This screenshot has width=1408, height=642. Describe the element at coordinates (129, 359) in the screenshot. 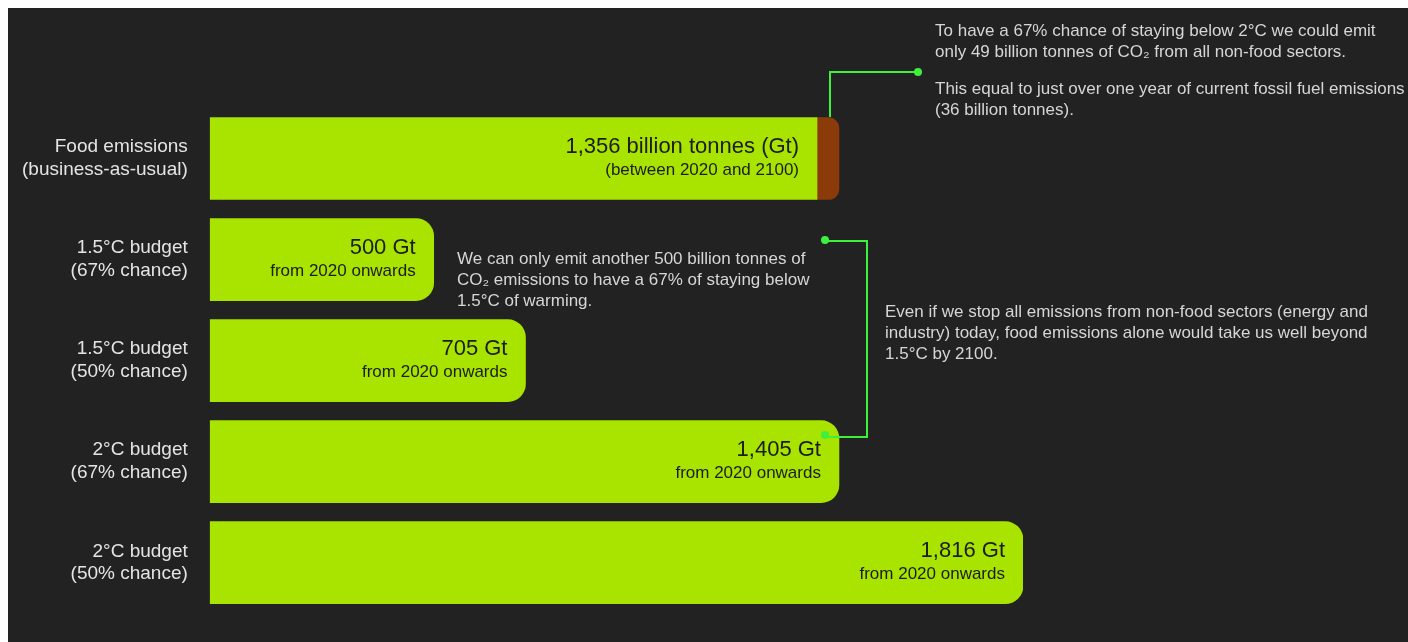

I see `y-tick-label: 1.5°C budget (50% chance)` at that location.